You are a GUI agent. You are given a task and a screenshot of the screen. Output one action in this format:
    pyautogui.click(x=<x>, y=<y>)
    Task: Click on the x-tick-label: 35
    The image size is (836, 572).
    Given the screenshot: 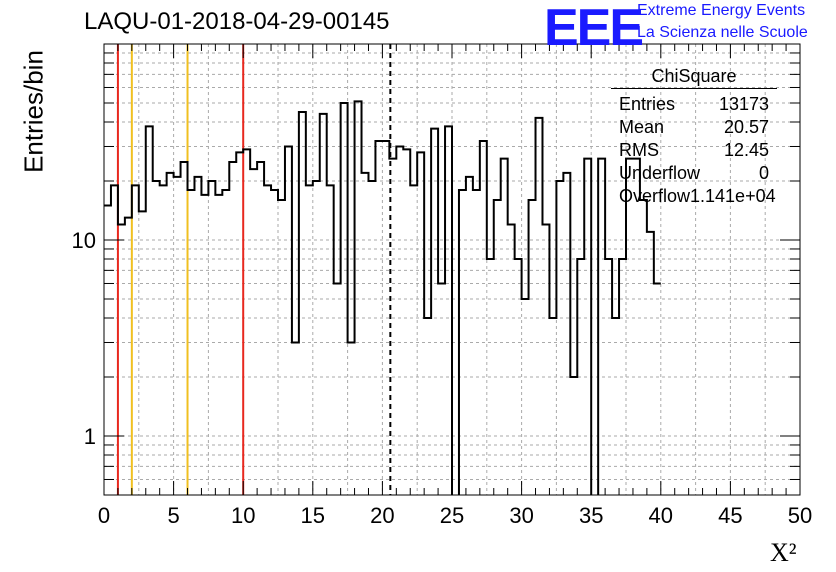 What is the action you would take?
    pyautogui.click(x=591, y=515)
    